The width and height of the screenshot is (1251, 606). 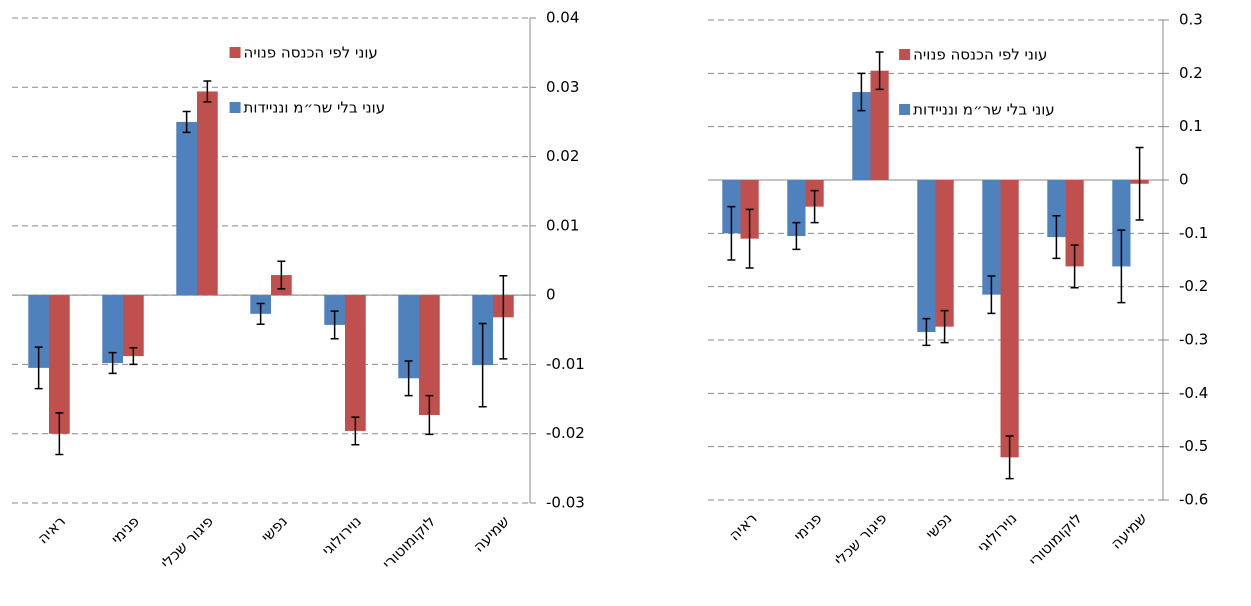 What do you see at coordinates (1193, 500) in the screenshot?
I see `y-tick-label: -0.6` at bounding box center [1193, 500].